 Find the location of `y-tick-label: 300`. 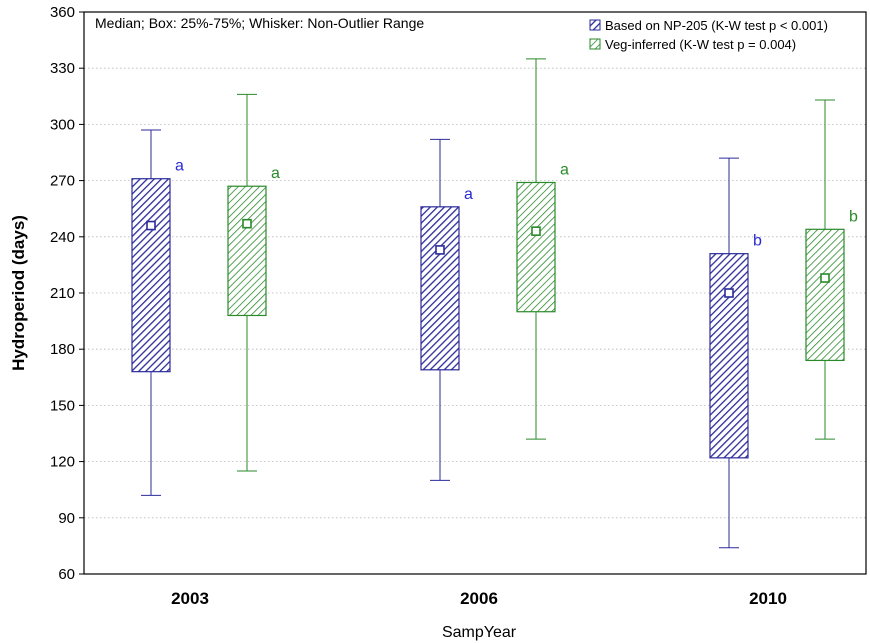

y-tick-label: 300 is located at coordinates (62, 124).